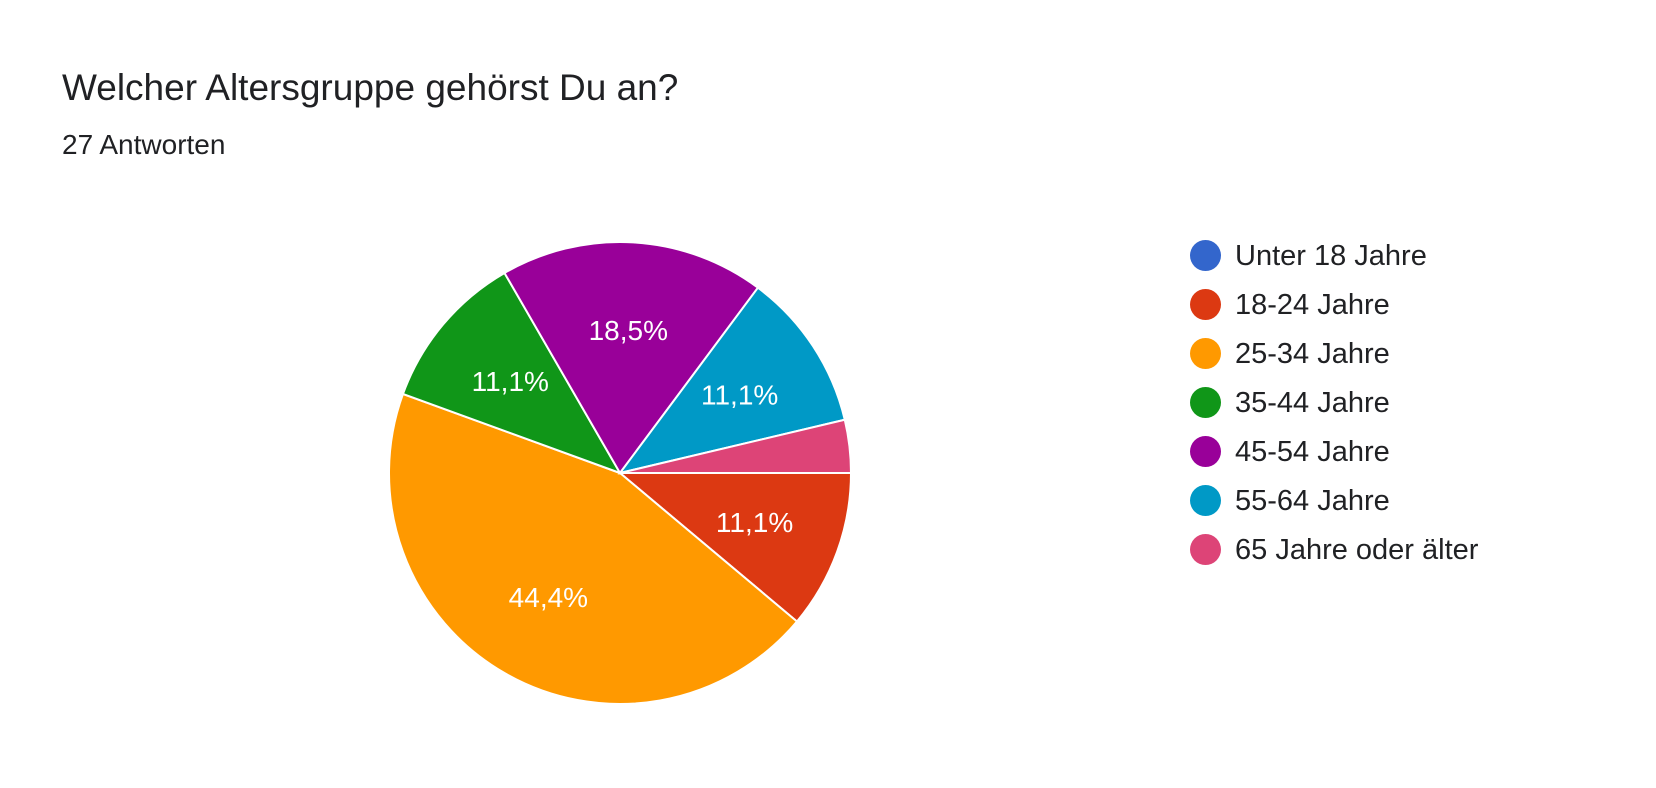 The height and width of the screenshot is (788, 1656). I want to click on legend-label: 35-44 Jahre, so click(1312, 403).